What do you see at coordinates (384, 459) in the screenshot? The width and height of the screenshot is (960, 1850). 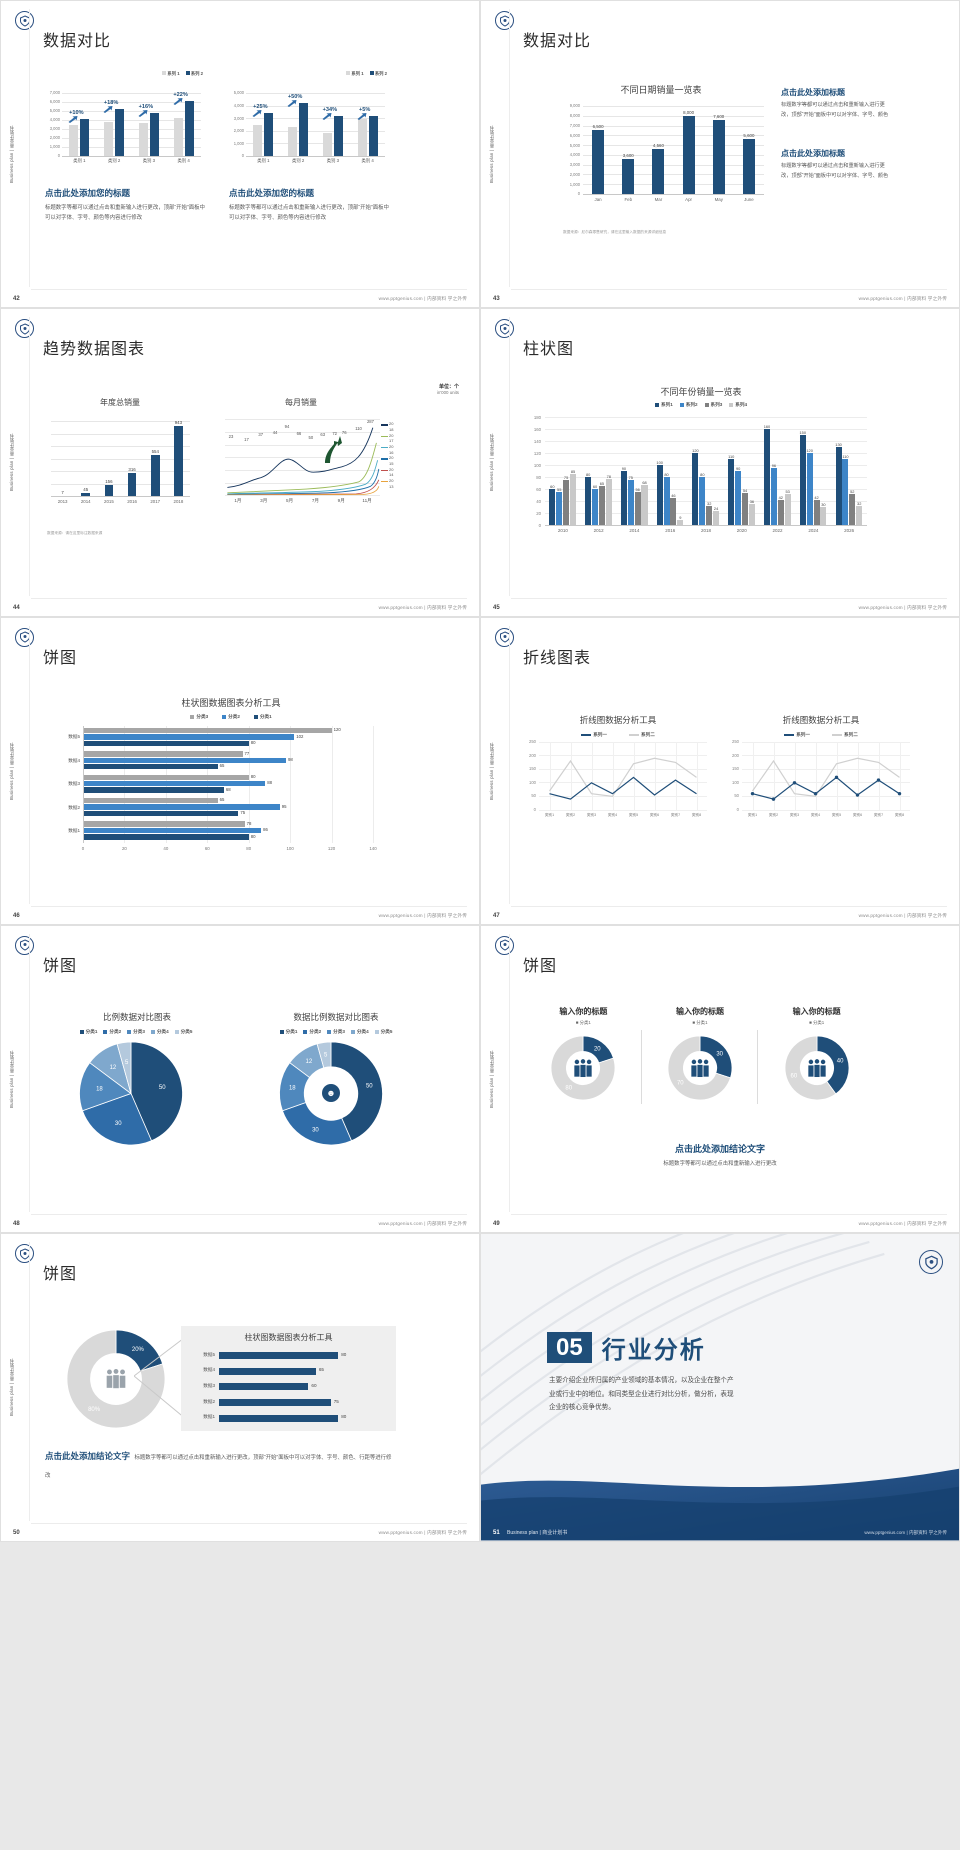 I see `series-end-swatch` at bounding box center [384, 459].